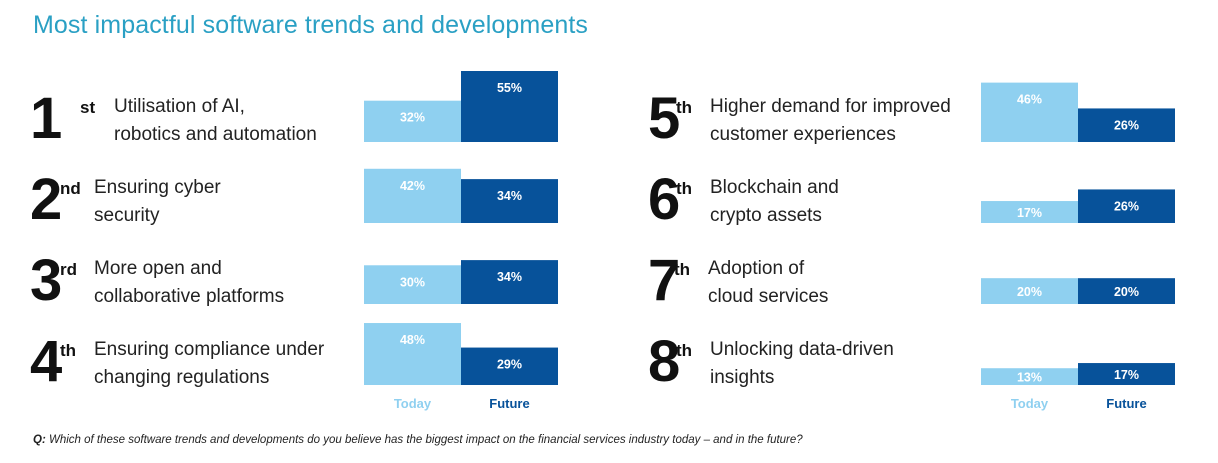 The image size is (1218, 463). What do you see at coordinates (1029, 100) in the screenshot?
I see `bar-value-today-5: 46%` at bounding box center [1029, 100].